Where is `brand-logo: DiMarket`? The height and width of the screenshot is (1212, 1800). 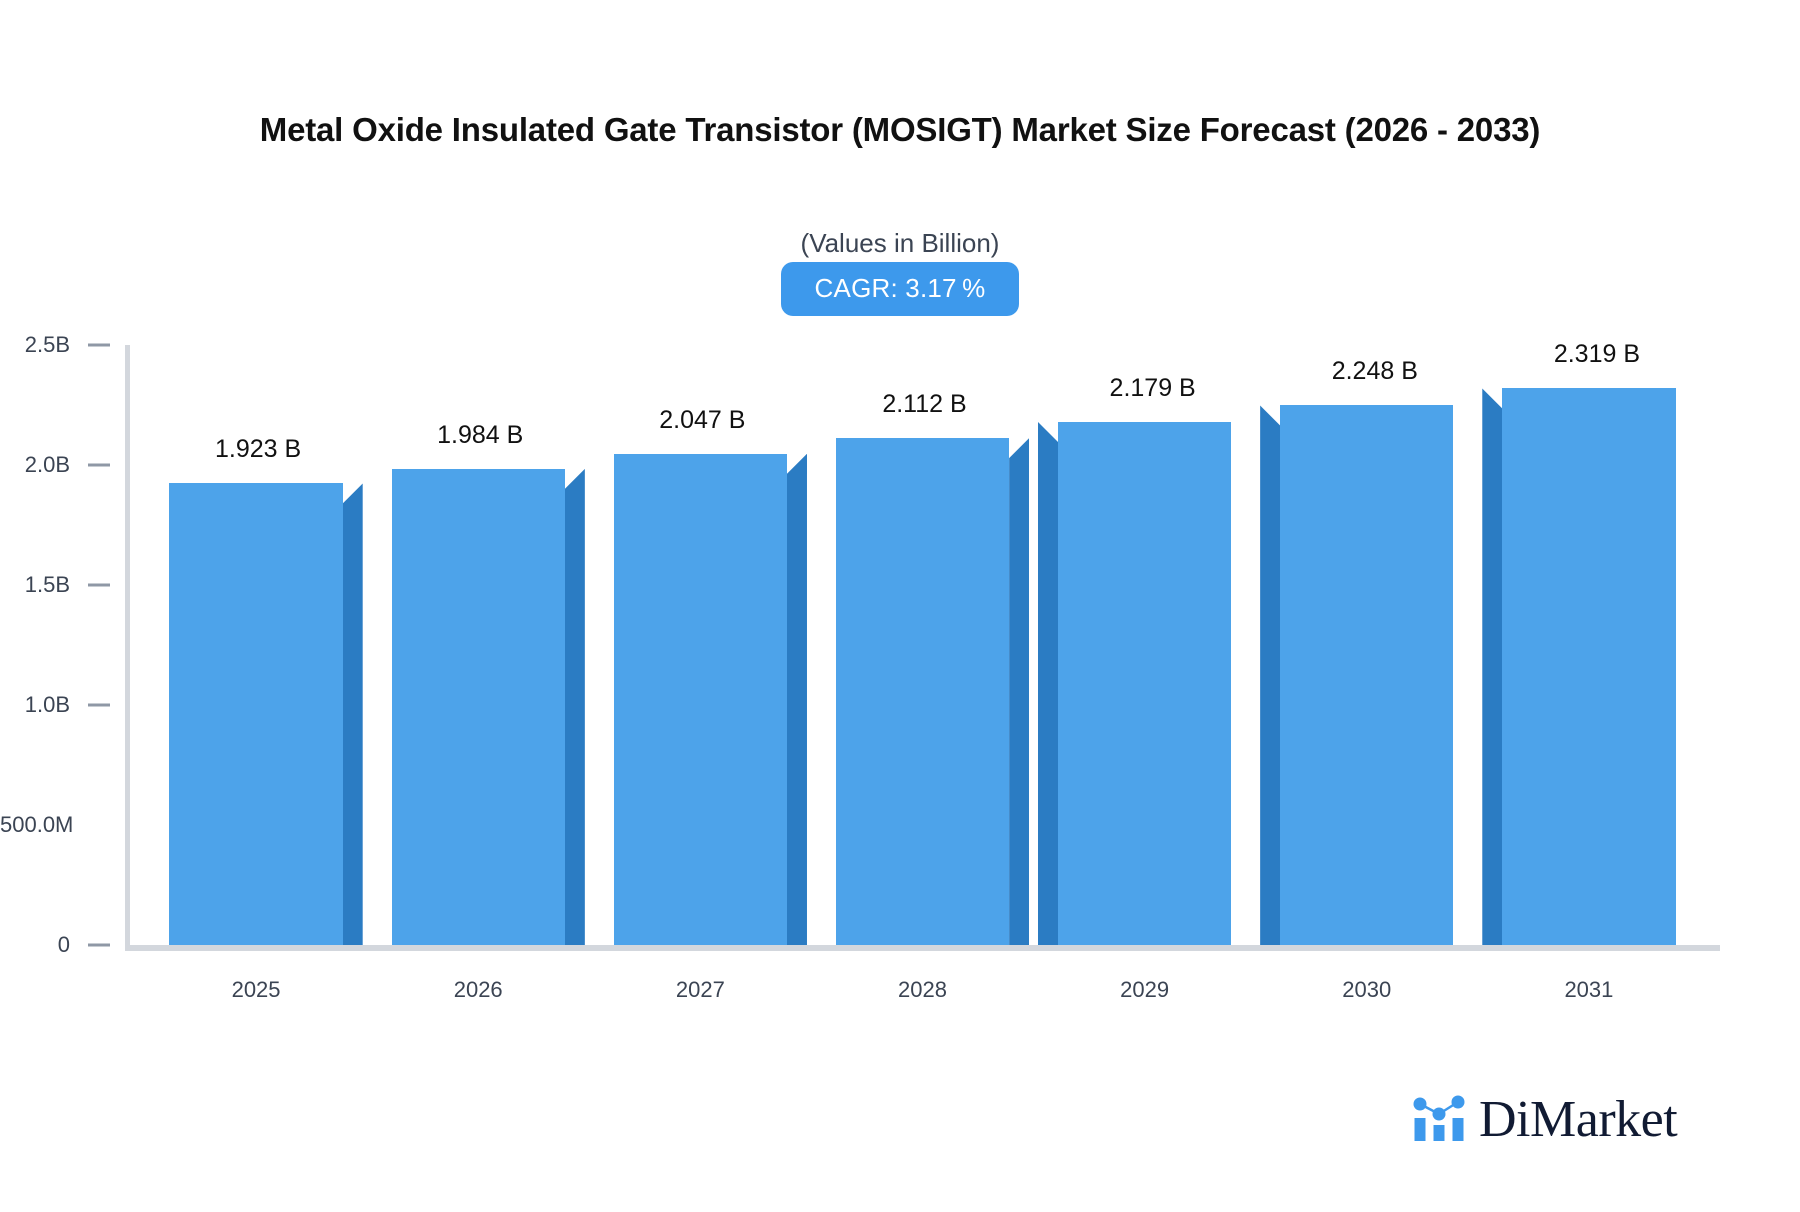
brand-logo: DiMarket is located at coordinates (1545, 1119).